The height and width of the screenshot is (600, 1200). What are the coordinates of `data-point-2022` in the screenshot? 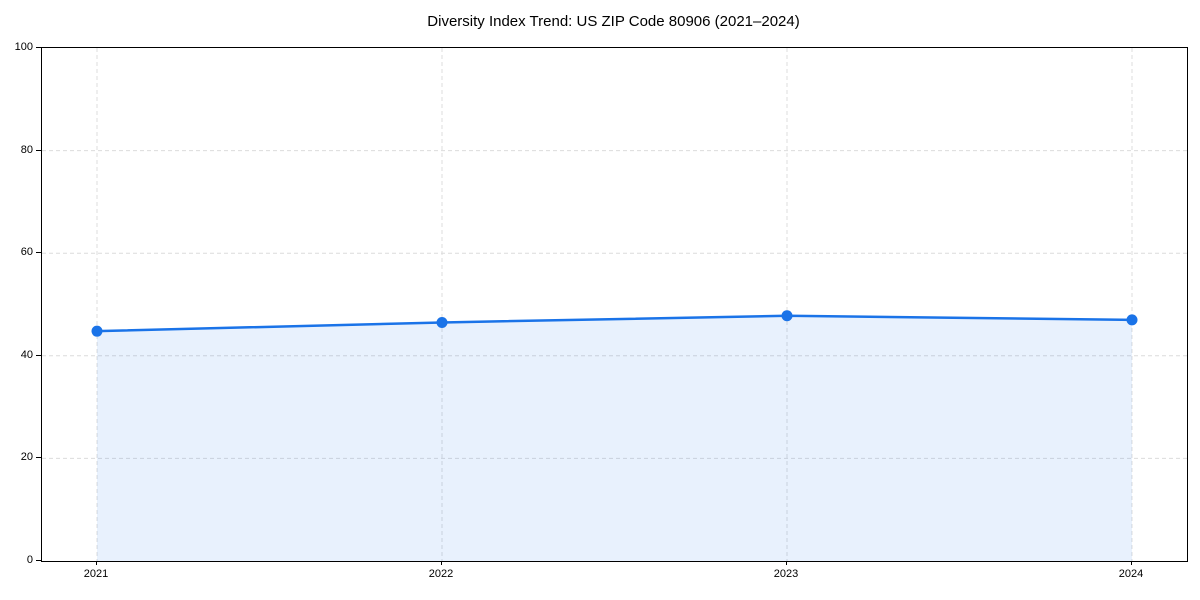 It's located at (442, 322).